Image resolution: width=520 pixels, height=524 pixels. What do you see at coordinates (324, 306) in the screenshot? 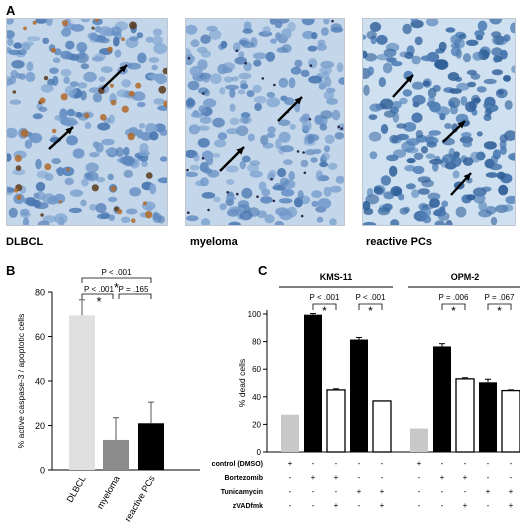
I see `bracket` at bounding box center [324, 306].